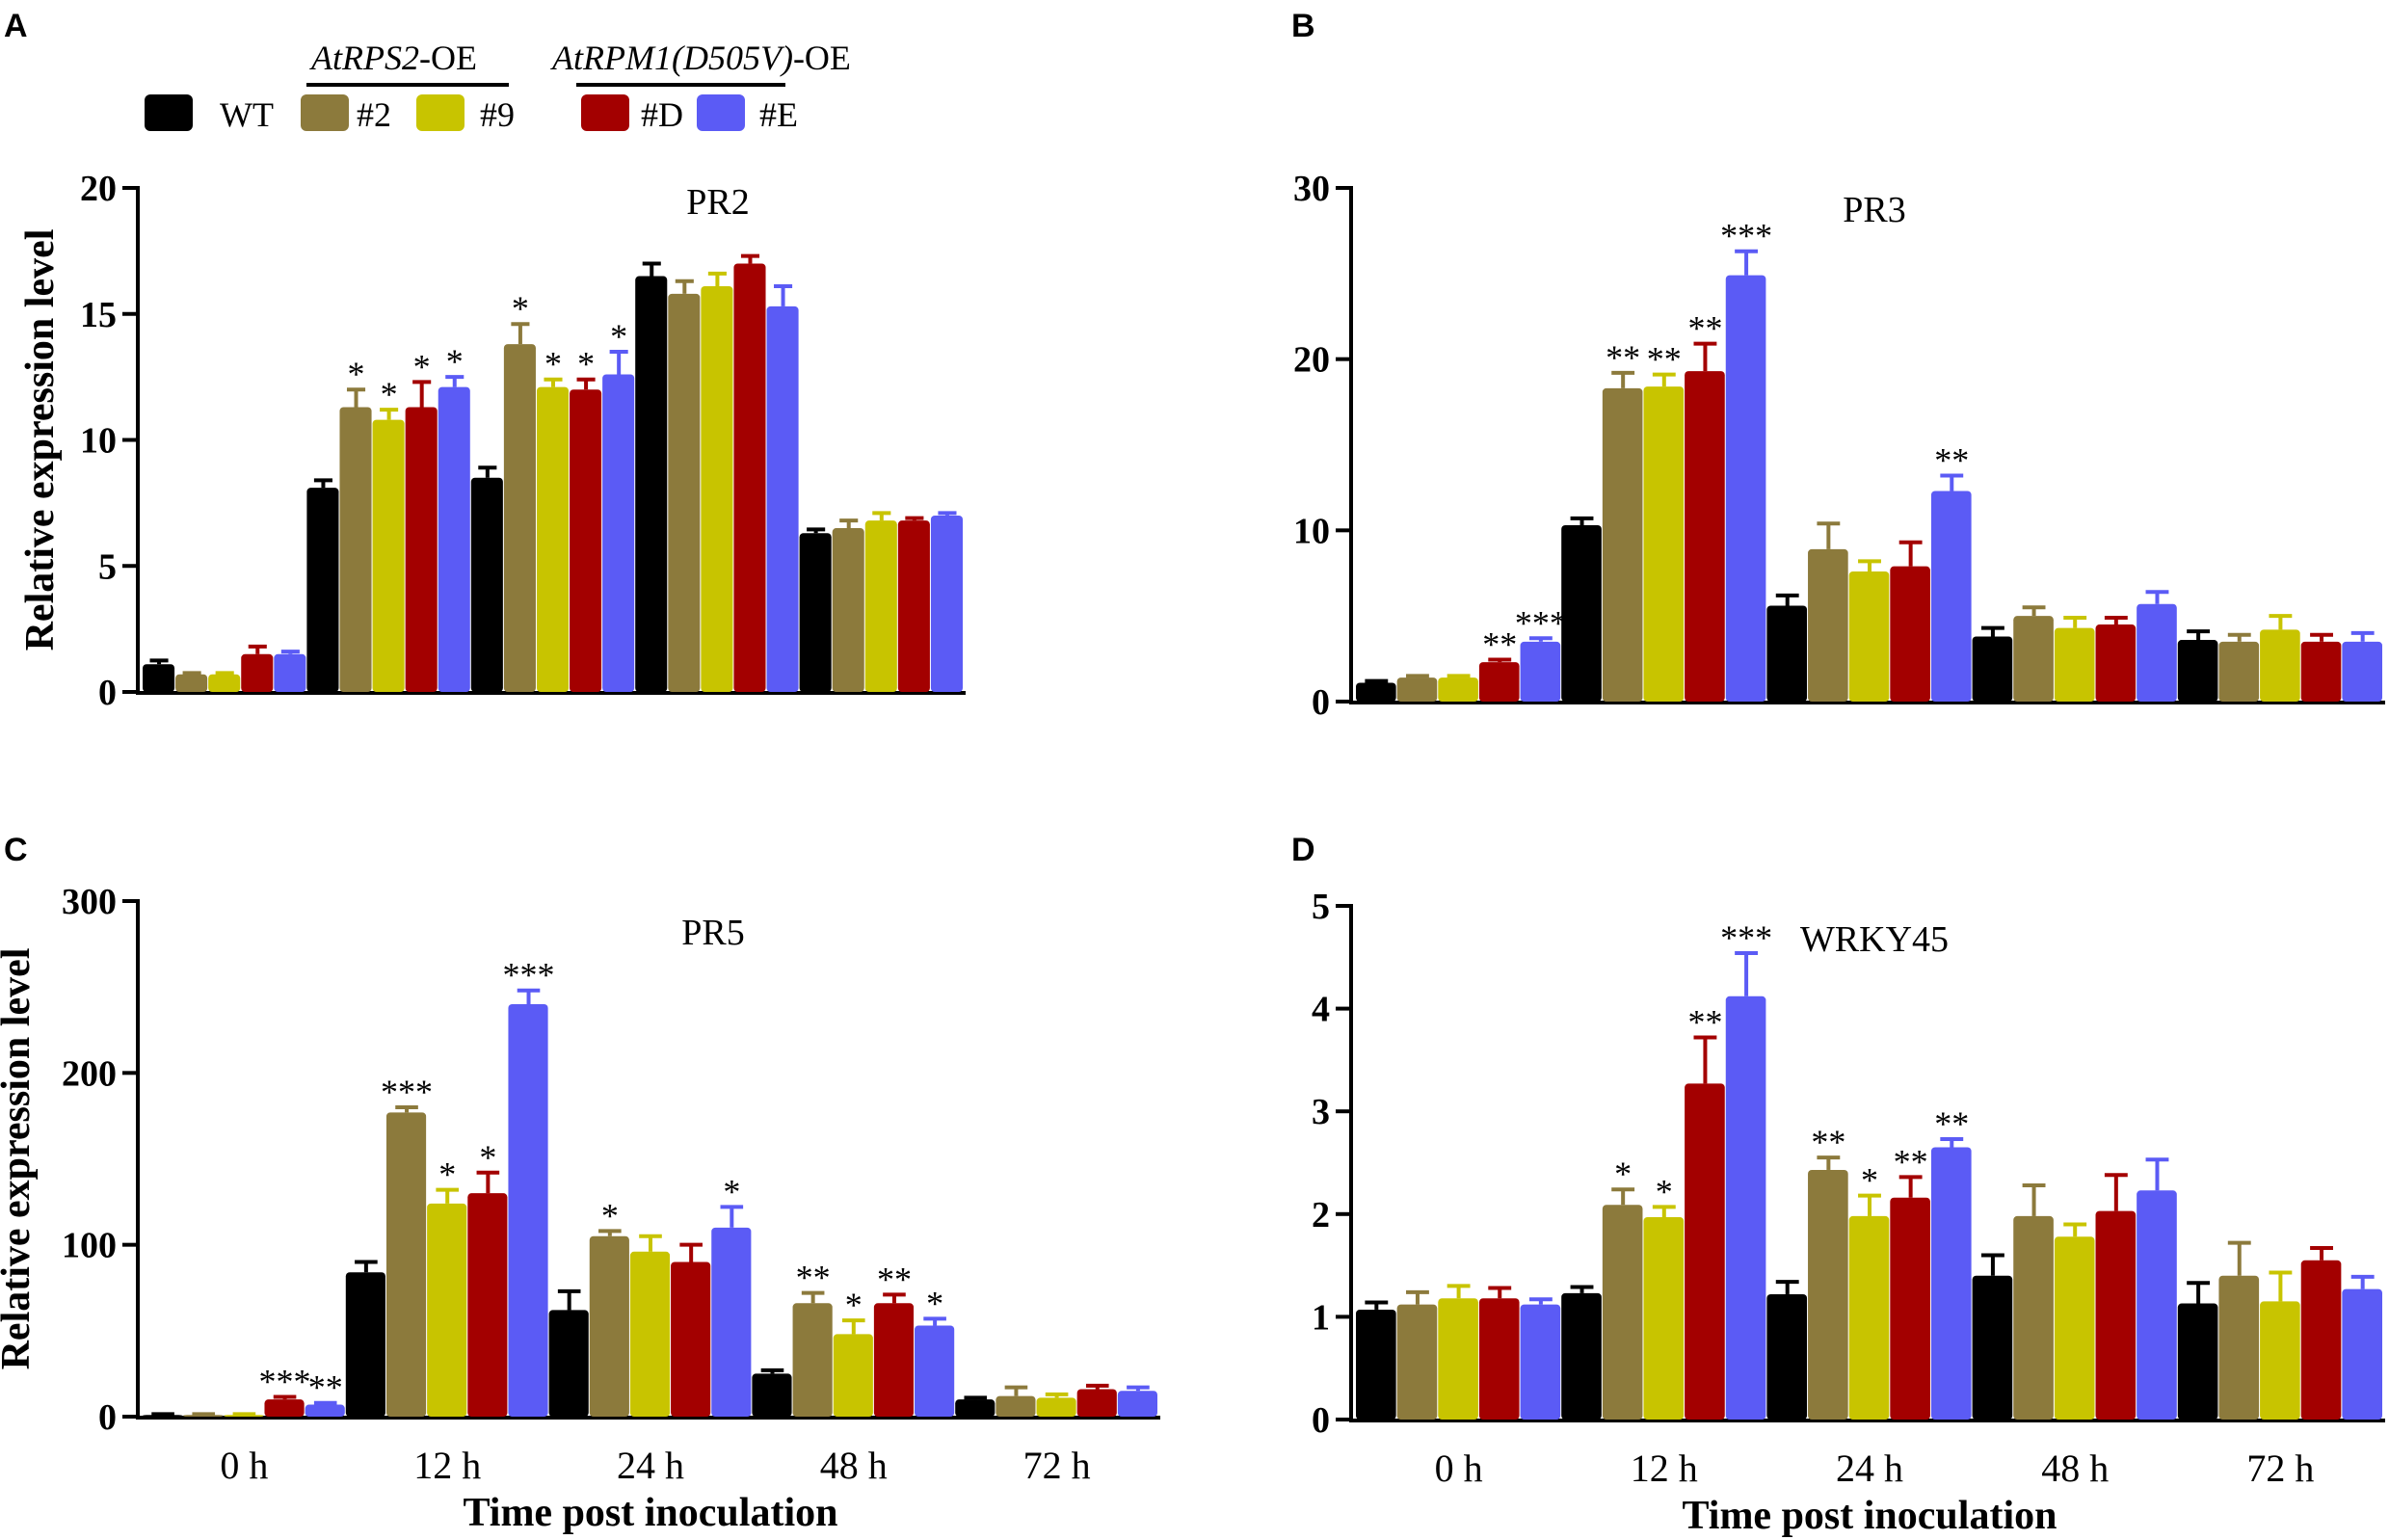 The height and width of the screenshot is (1540, 2389). What do you see at coordinates (651, 1513) in the screenshot?
I see `x-axis-label: Time post inoculation` at bounding box center [651, 1513].